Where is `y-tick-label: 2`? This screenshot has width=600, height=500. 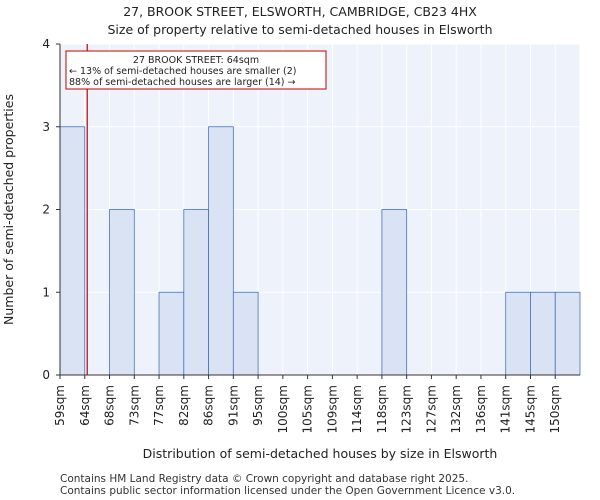 y-tick-label: 2 is located at coordinates (46, 210).